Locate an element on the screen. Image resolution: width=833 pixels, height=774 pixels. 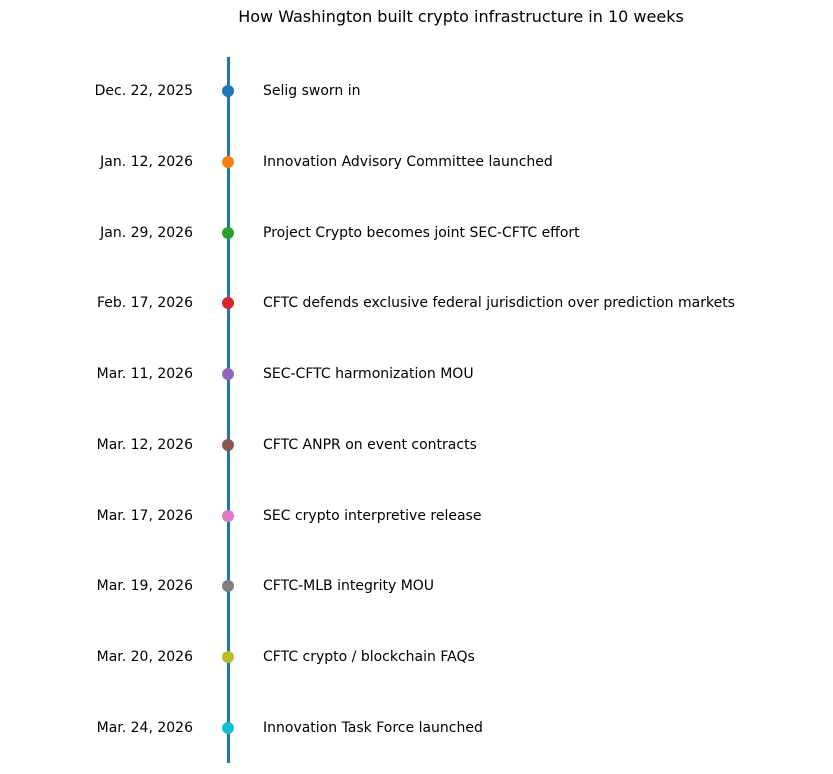
event-label: SEC crypto interpretive release is located at coordinates (372, 515).